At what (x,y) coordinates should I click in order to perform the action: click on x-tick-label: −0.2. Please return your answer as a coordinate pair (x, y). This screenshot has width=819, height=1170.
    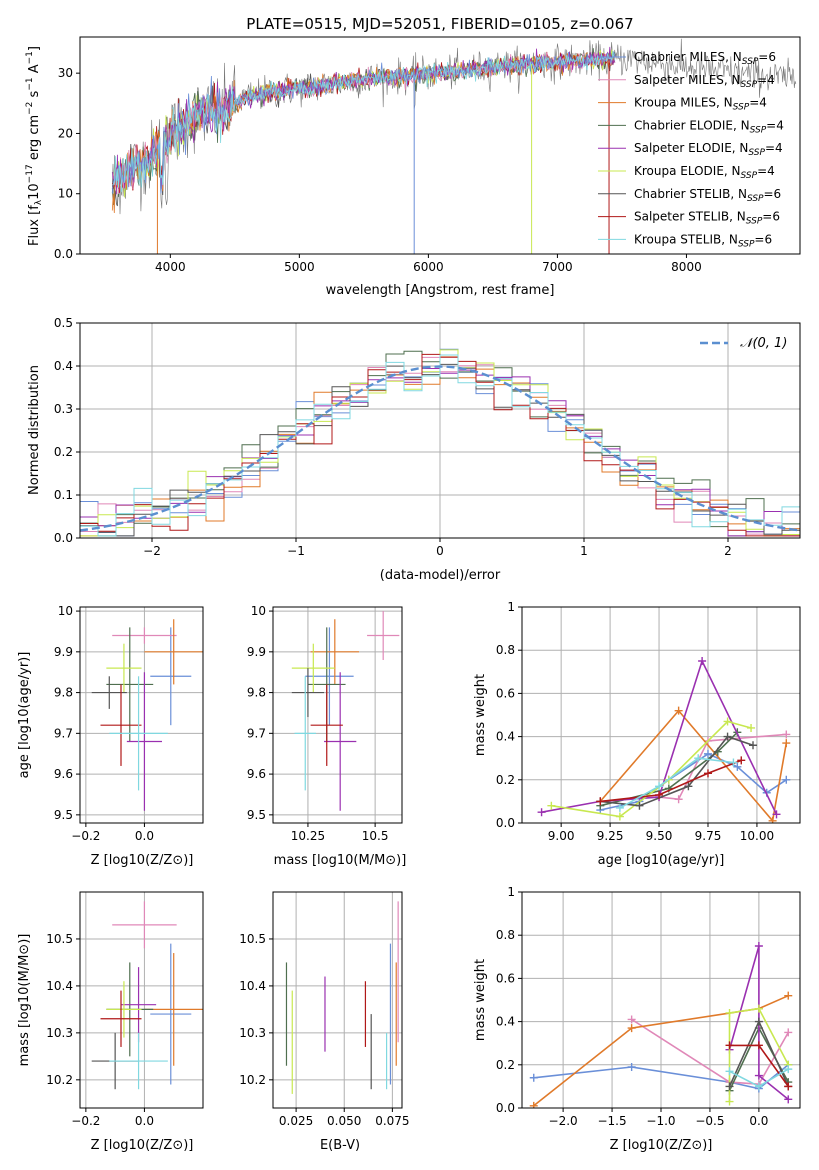
    Looking at the image, I should click on (85, 1121).